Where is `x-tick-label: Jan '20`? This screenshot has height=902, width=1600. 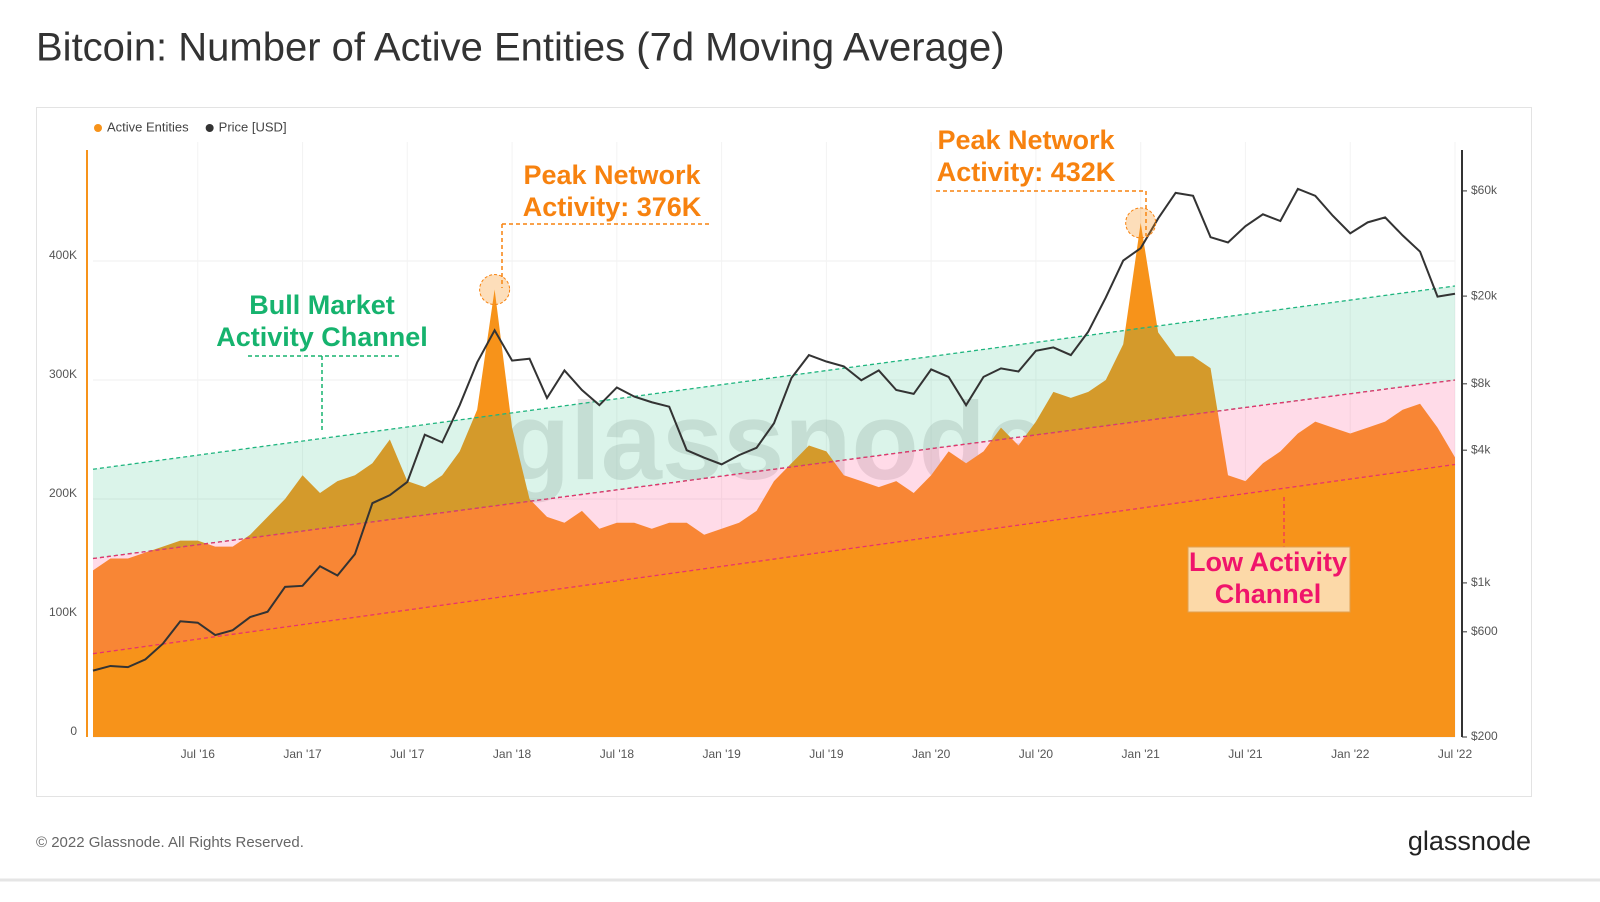
x-tick-label: Jan '20 is located at coordinates (931, 754).